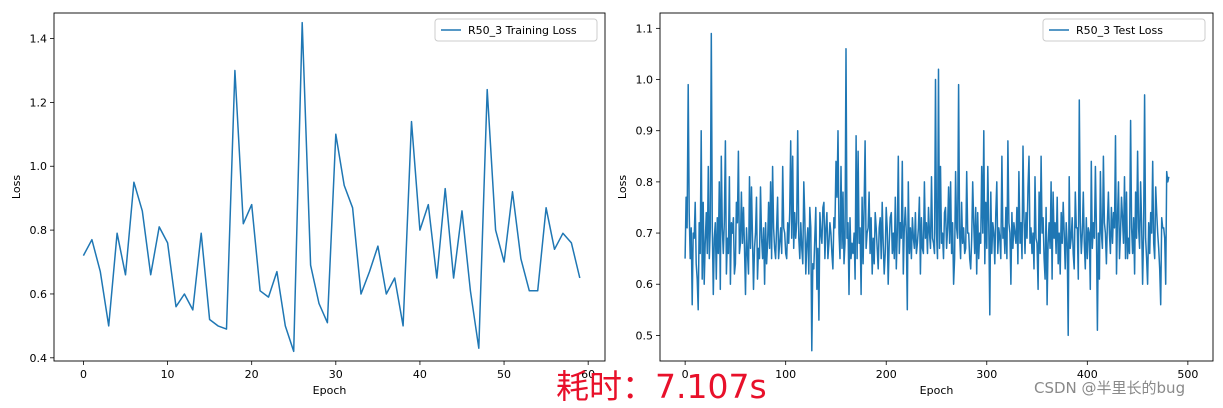  What do you see at coordinates (522, 30) in the screenshot?
I see `legend-label: R50_3 Training Loss` at bounding box center [522, 30].